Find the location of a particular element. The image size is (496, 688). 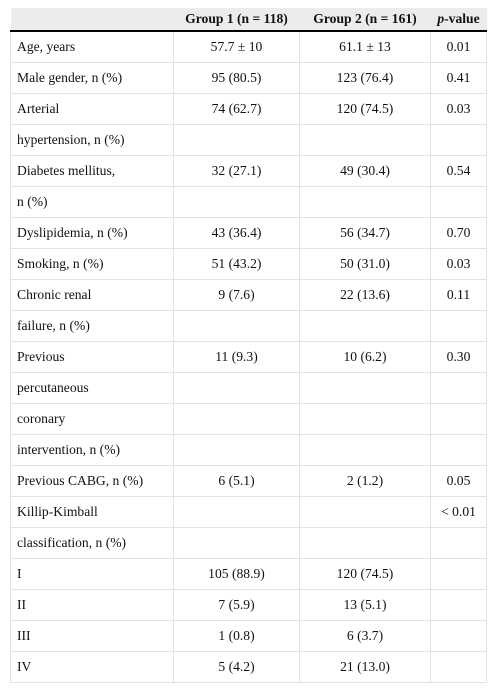

row-label-cell: coronary is located at coordinates (92, 419).